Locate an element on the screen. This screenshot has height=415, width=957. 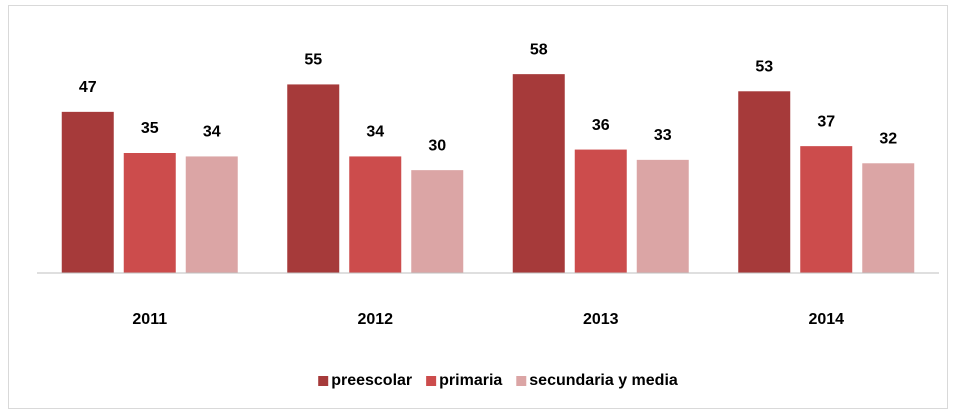
data-label: 33 is located at coordinates (663, 135).